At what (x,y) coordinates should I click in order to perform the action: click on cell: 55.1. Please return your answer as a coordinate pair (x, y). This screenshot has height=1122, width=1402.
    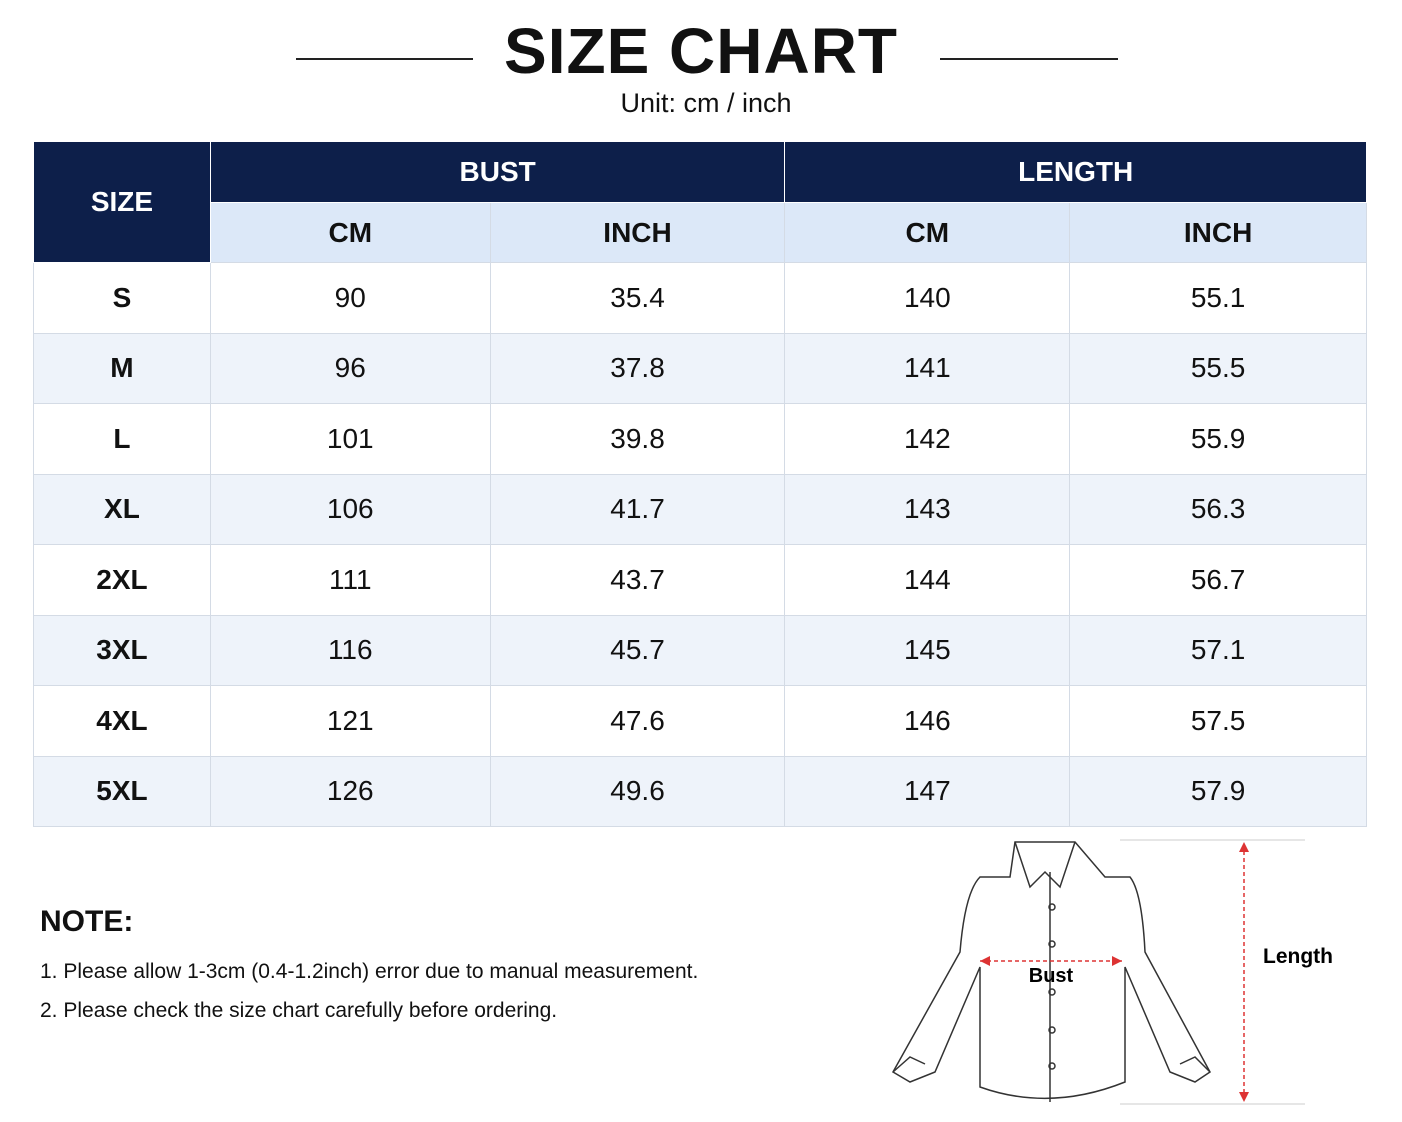
    Looking at the image, I should click on (1218, 298).